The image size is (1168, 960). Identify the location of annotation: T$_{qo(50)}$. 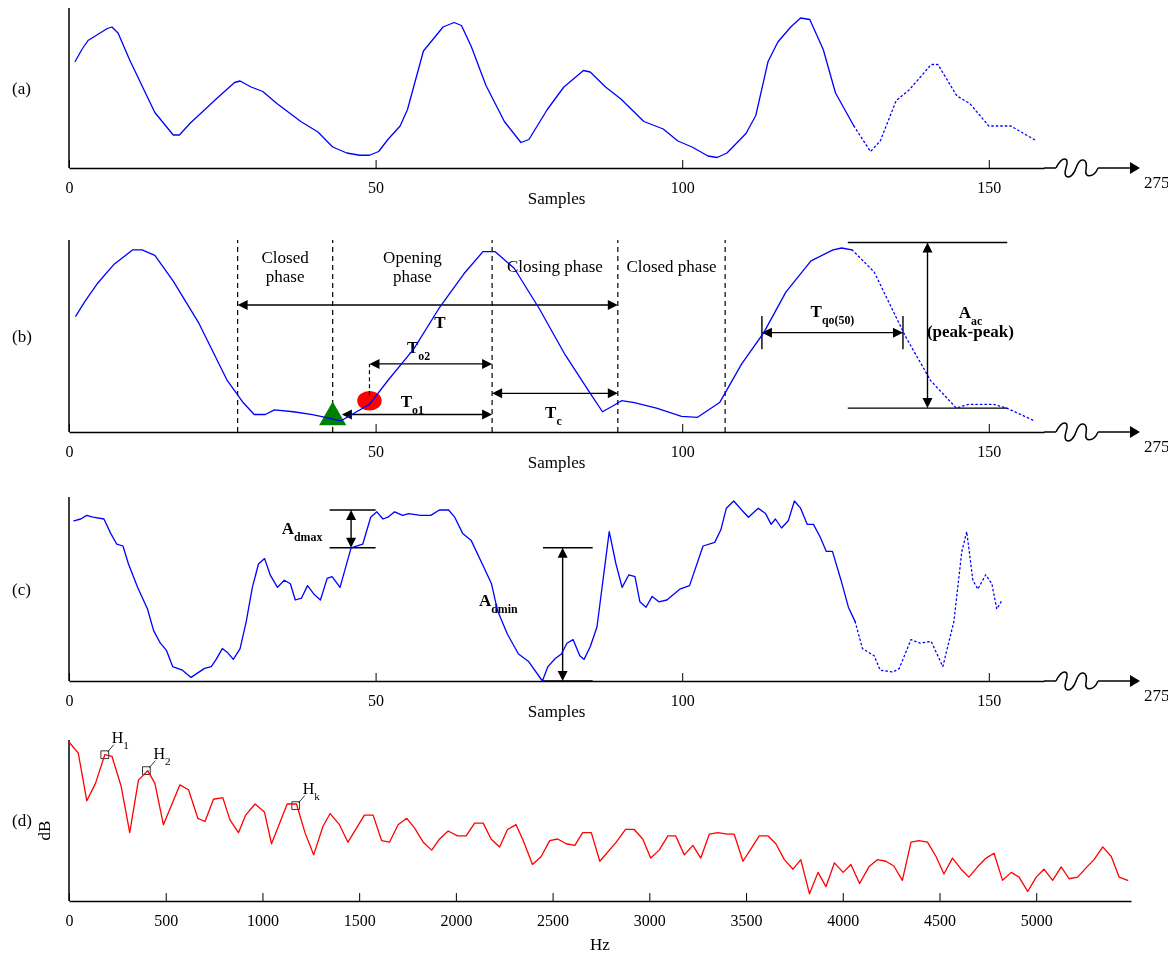
(832, 314).